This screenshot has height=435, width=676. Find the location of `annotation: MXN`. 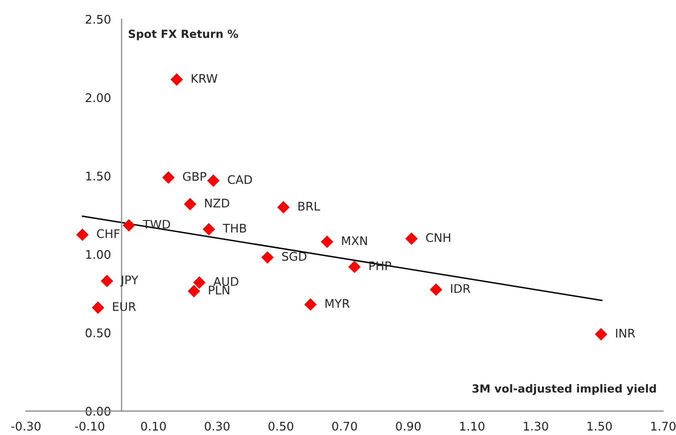

annotation: MXN is located at coordinates (354, 241).